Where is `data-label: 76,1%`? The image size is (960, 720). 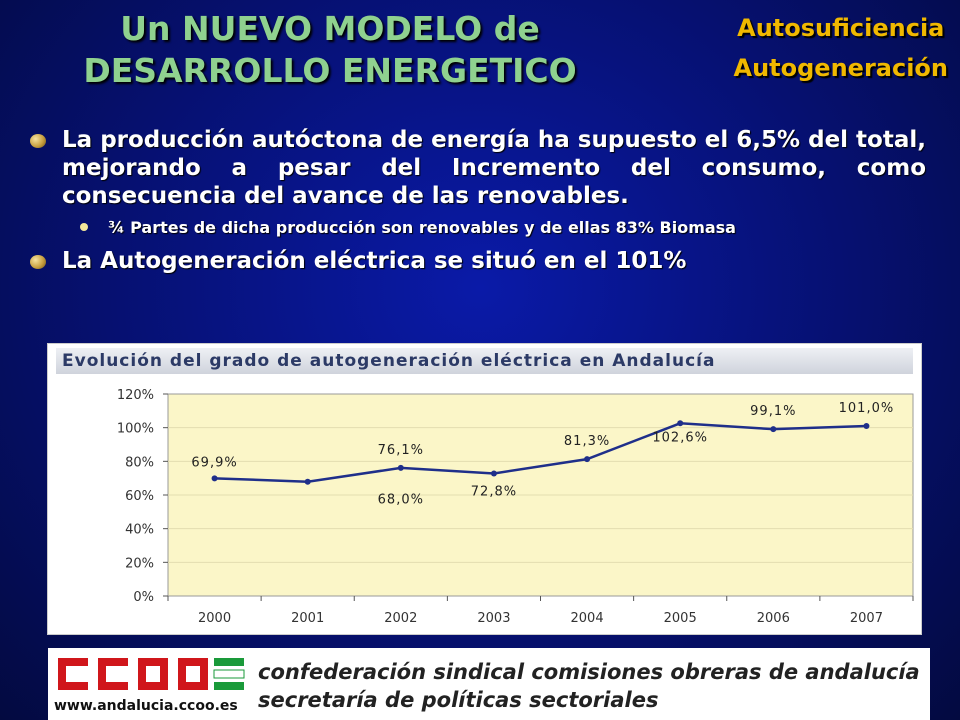 data-label: 76,1% is located at coordinates (401, 450).